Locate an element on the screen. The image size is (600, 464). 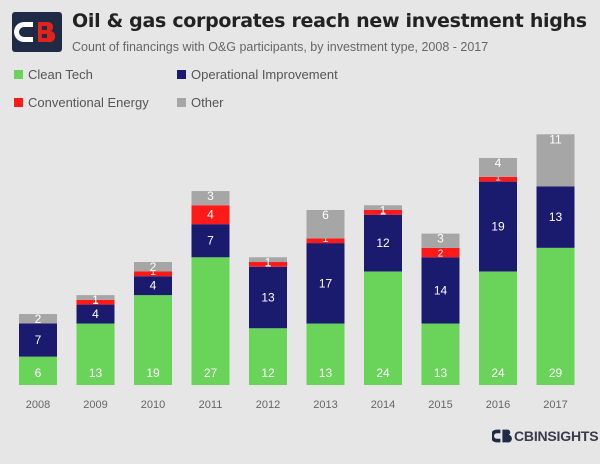
x-tick-label: 2017 is located at coordinates (555, 405).